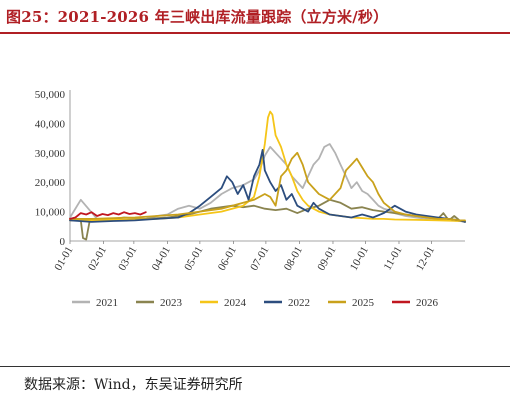 The height and width of the screenshot is (401, 510). I want to click on x-tick-label: 08-01, so click(293, 259).